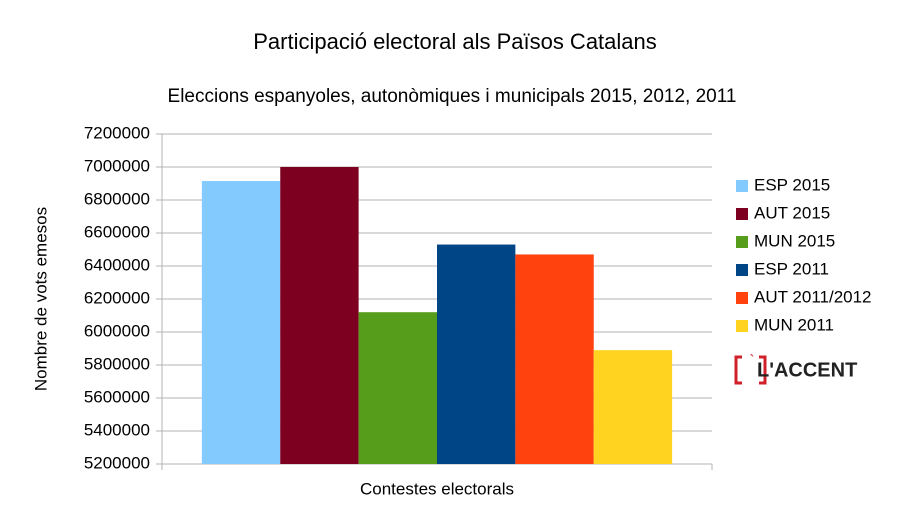 The image size is (915, 513). Describe the element at coordinates (807, 370) in the screenshot. I see `logo-text: L'ACCENT` at that location.